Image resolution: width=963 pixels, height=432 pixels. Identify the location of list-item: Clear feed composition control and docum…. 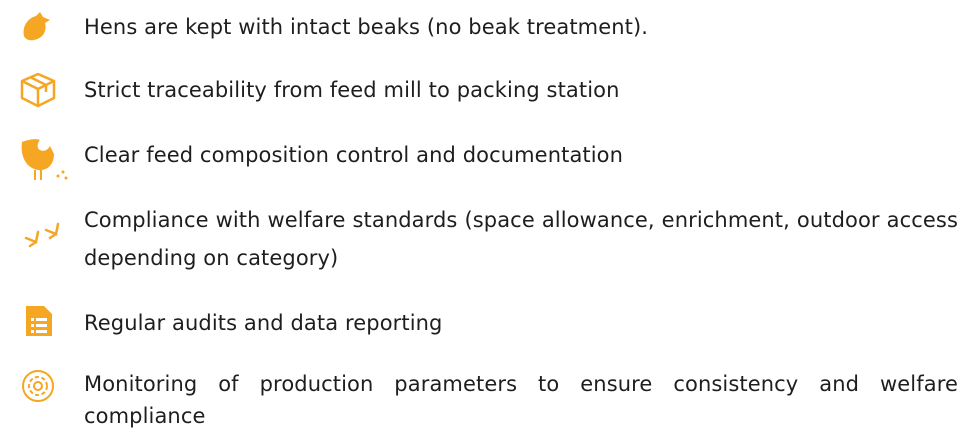
(354, 155).